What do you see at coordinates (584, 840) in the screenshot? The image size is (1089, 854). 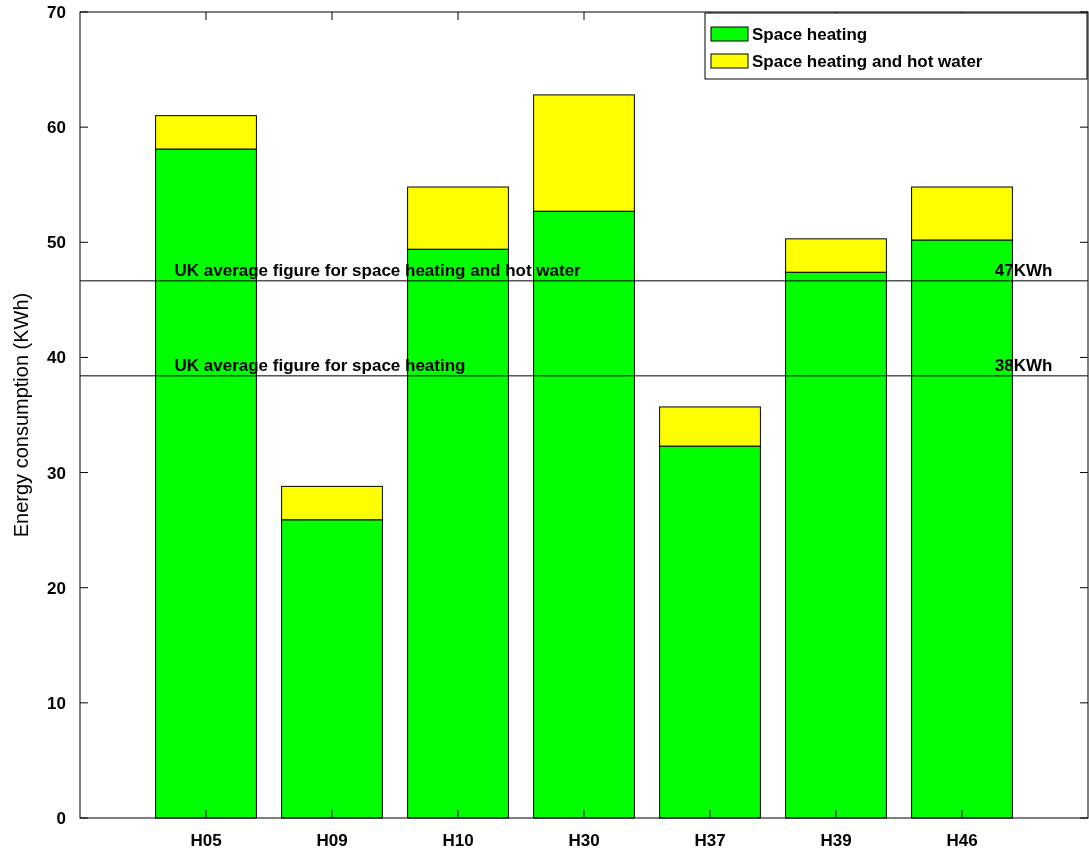 I see `x-tick-label: H30` at bounding box center [584, 840].